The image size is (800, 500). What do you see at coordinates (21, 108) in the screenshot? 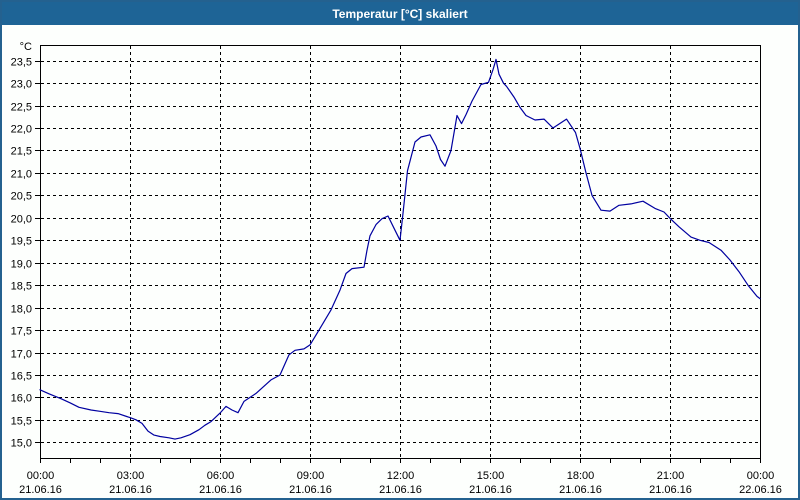
I see `y-tick-label: 22,5` at bounding box center [21, 108].